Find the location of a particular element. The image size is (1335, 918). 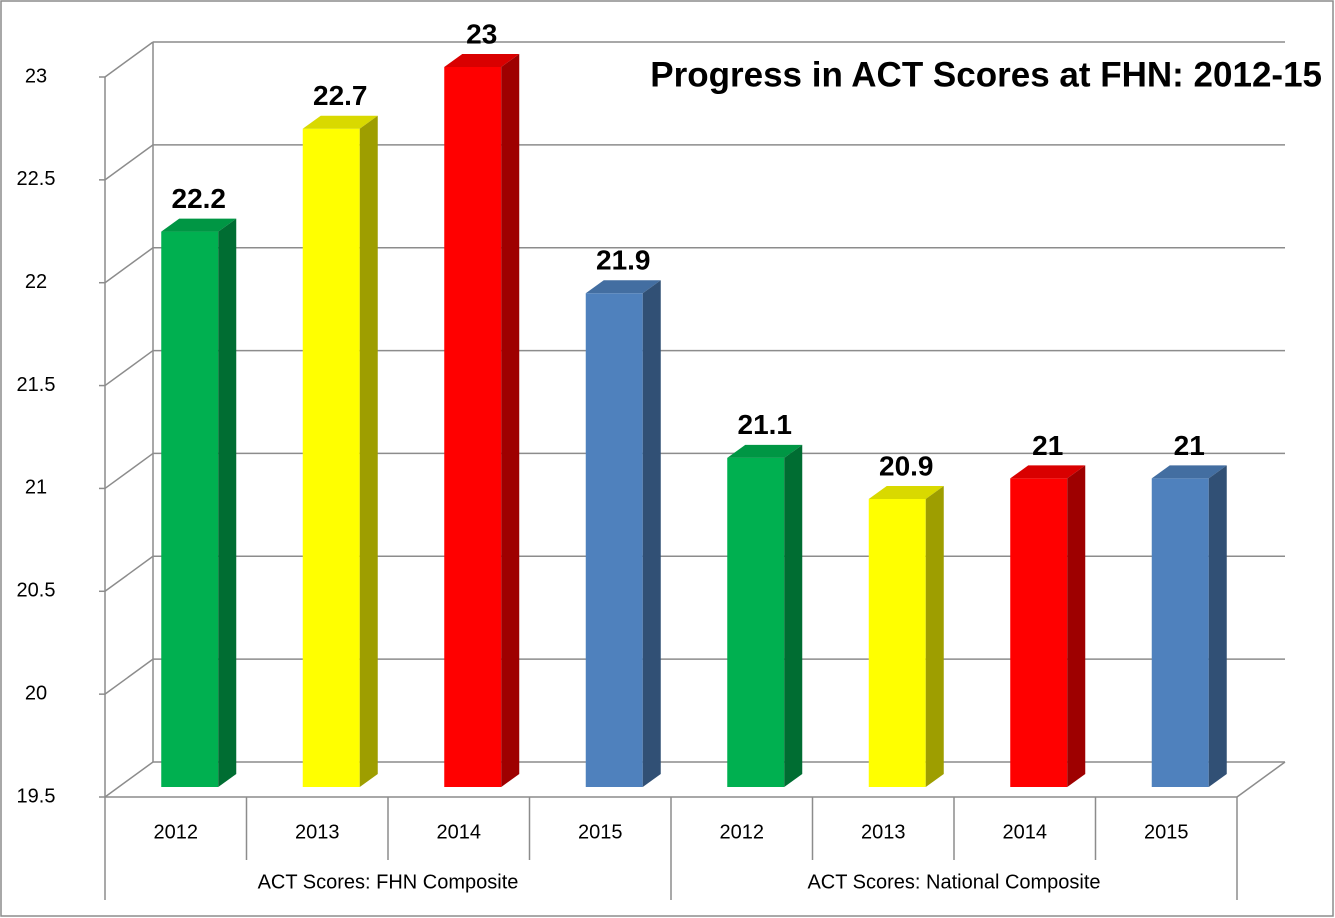

y-tick-label: 22 is located at coordinates (36, 282).